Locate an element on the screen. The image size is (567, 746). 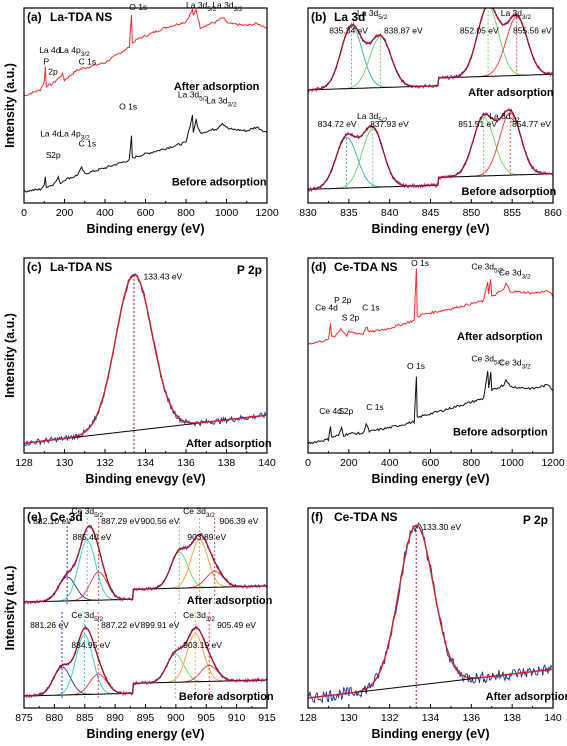
x-tick-label: 138 is located at coordinates (227, 463).